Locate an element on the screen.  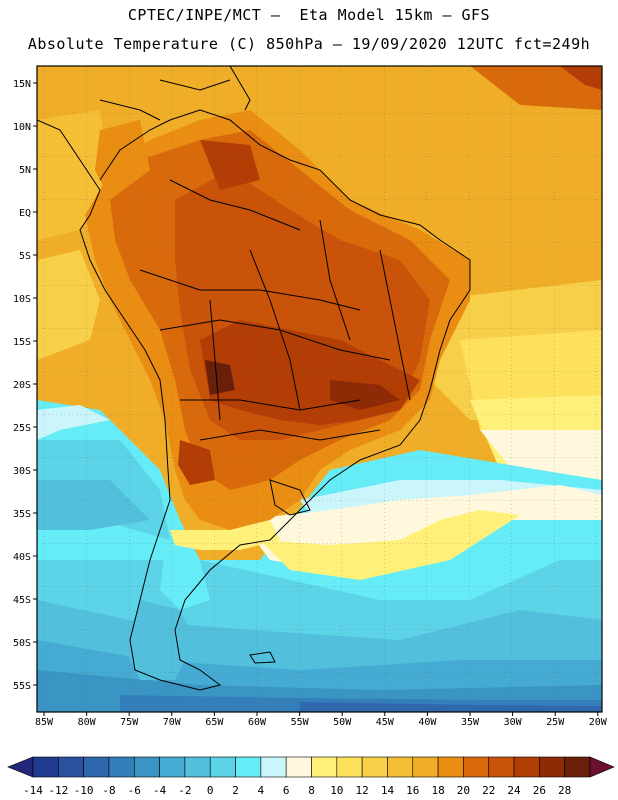
lat-label: 30S is located at coordinates (22, 471).